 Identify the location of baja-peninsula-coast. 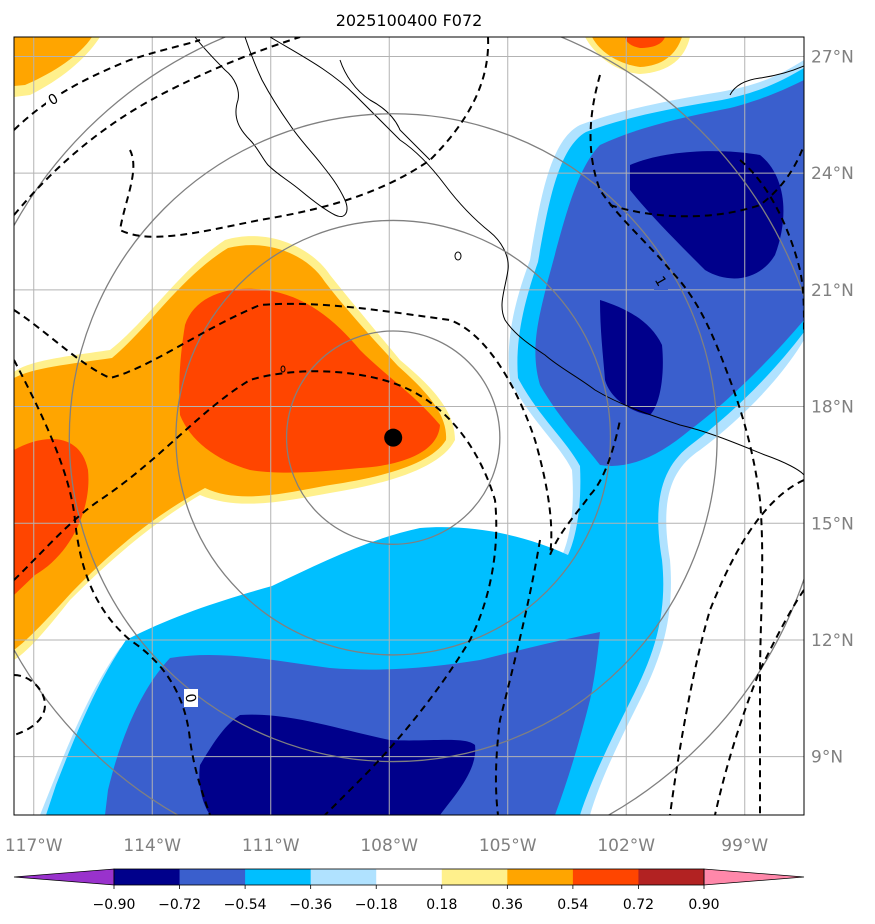
(271, 127).